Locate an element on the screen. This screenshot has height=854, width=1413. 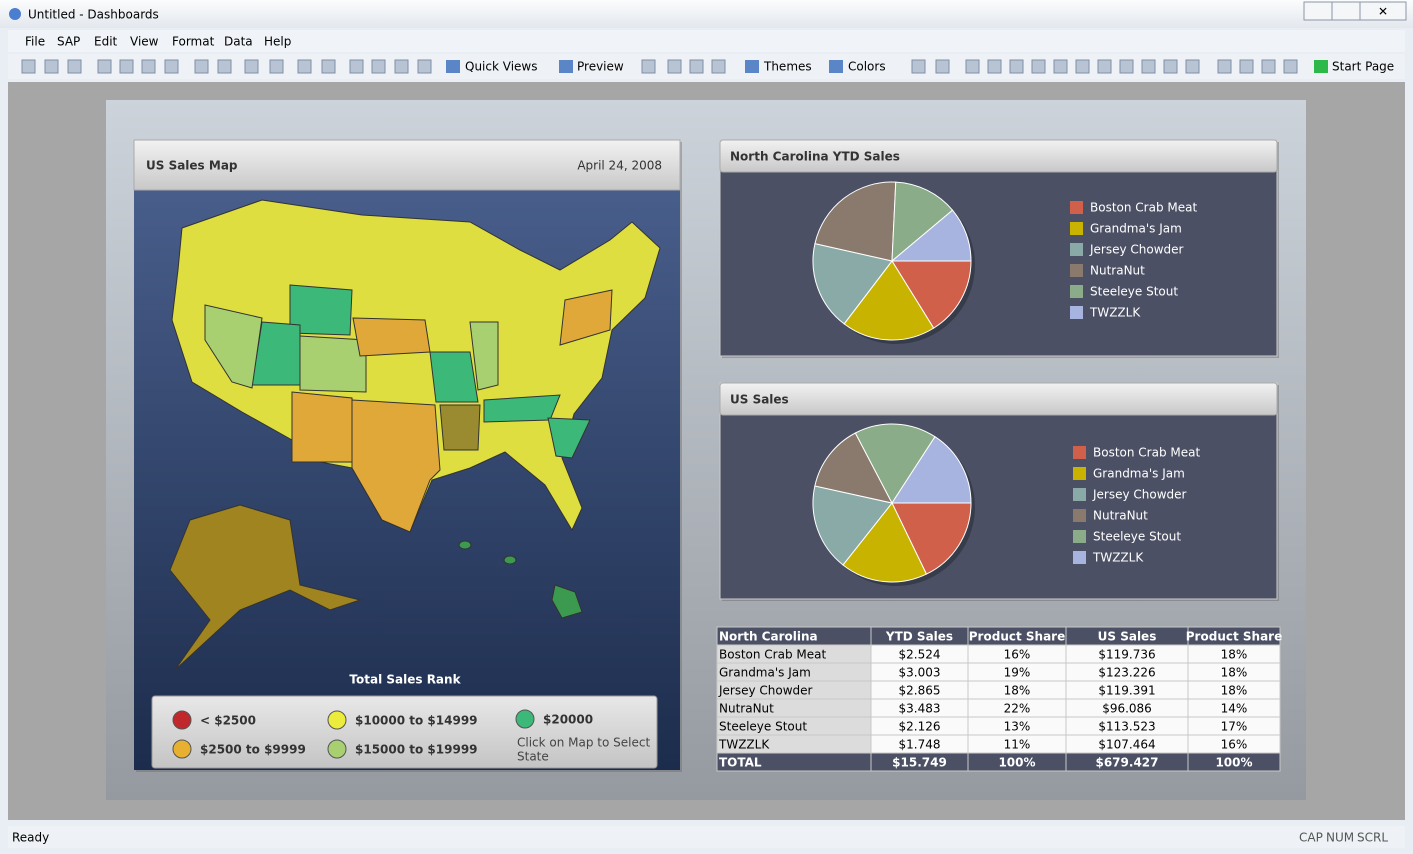
table-text: $15.749 is located at coordinates (919, 763).